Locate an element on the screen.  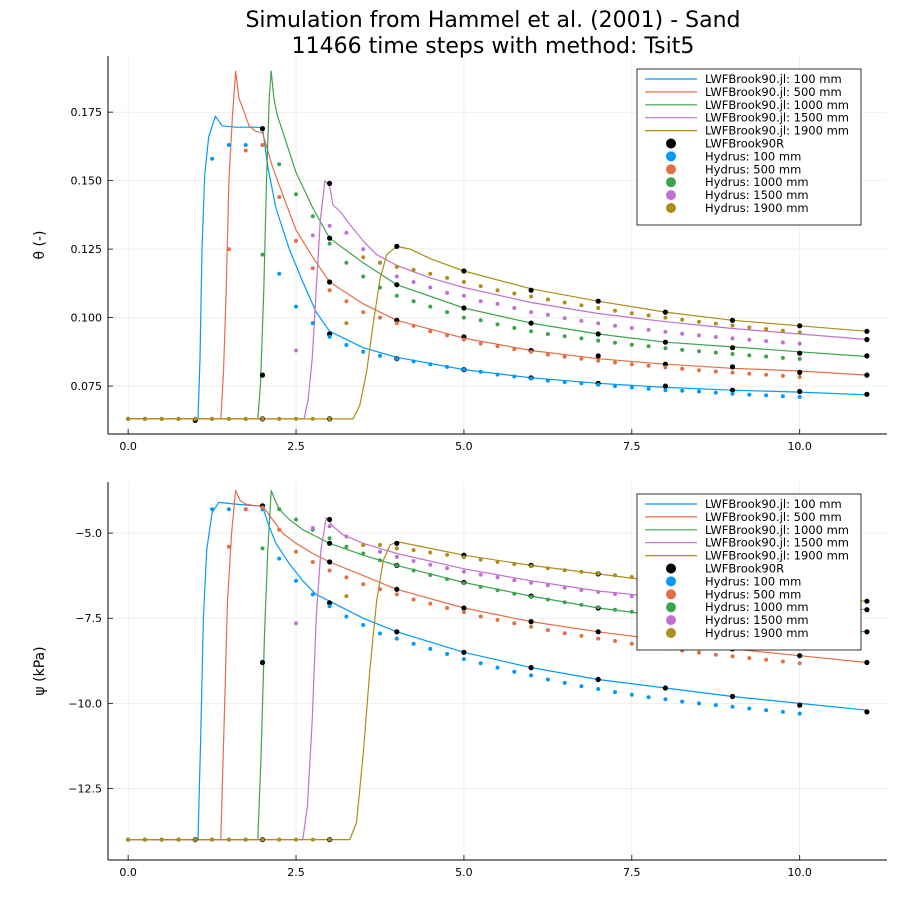
theta-legend-label: Hydrus: 1000 mm is located at coordinates (757, 182).